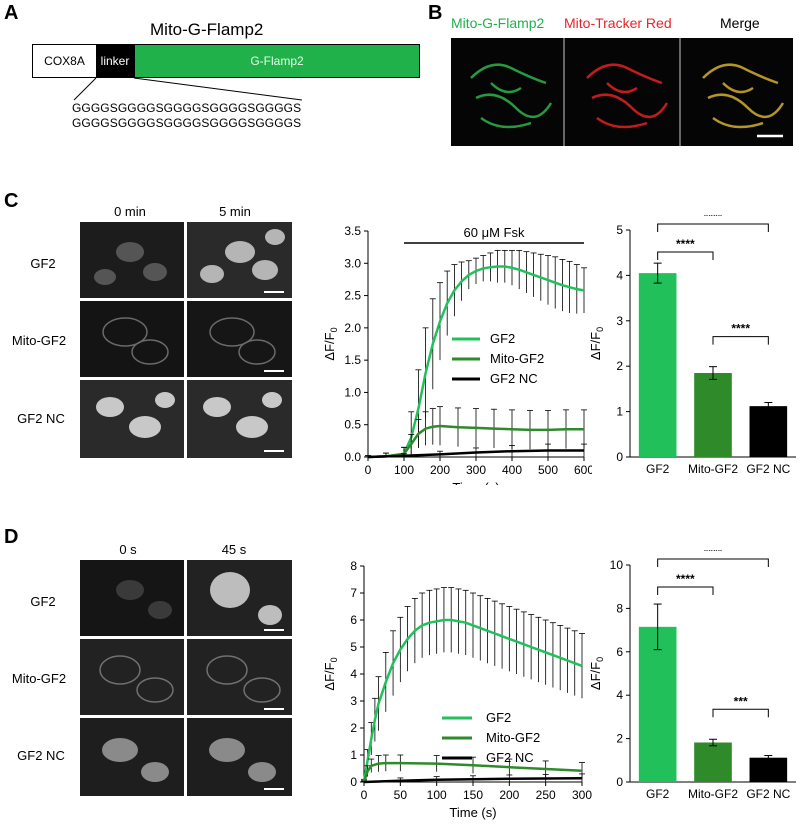  What do you see at coordinates (618, 23) in the screenshot?
I see `channel-label-red: Mito-Tracker Red` at bounding box center [618, 23].